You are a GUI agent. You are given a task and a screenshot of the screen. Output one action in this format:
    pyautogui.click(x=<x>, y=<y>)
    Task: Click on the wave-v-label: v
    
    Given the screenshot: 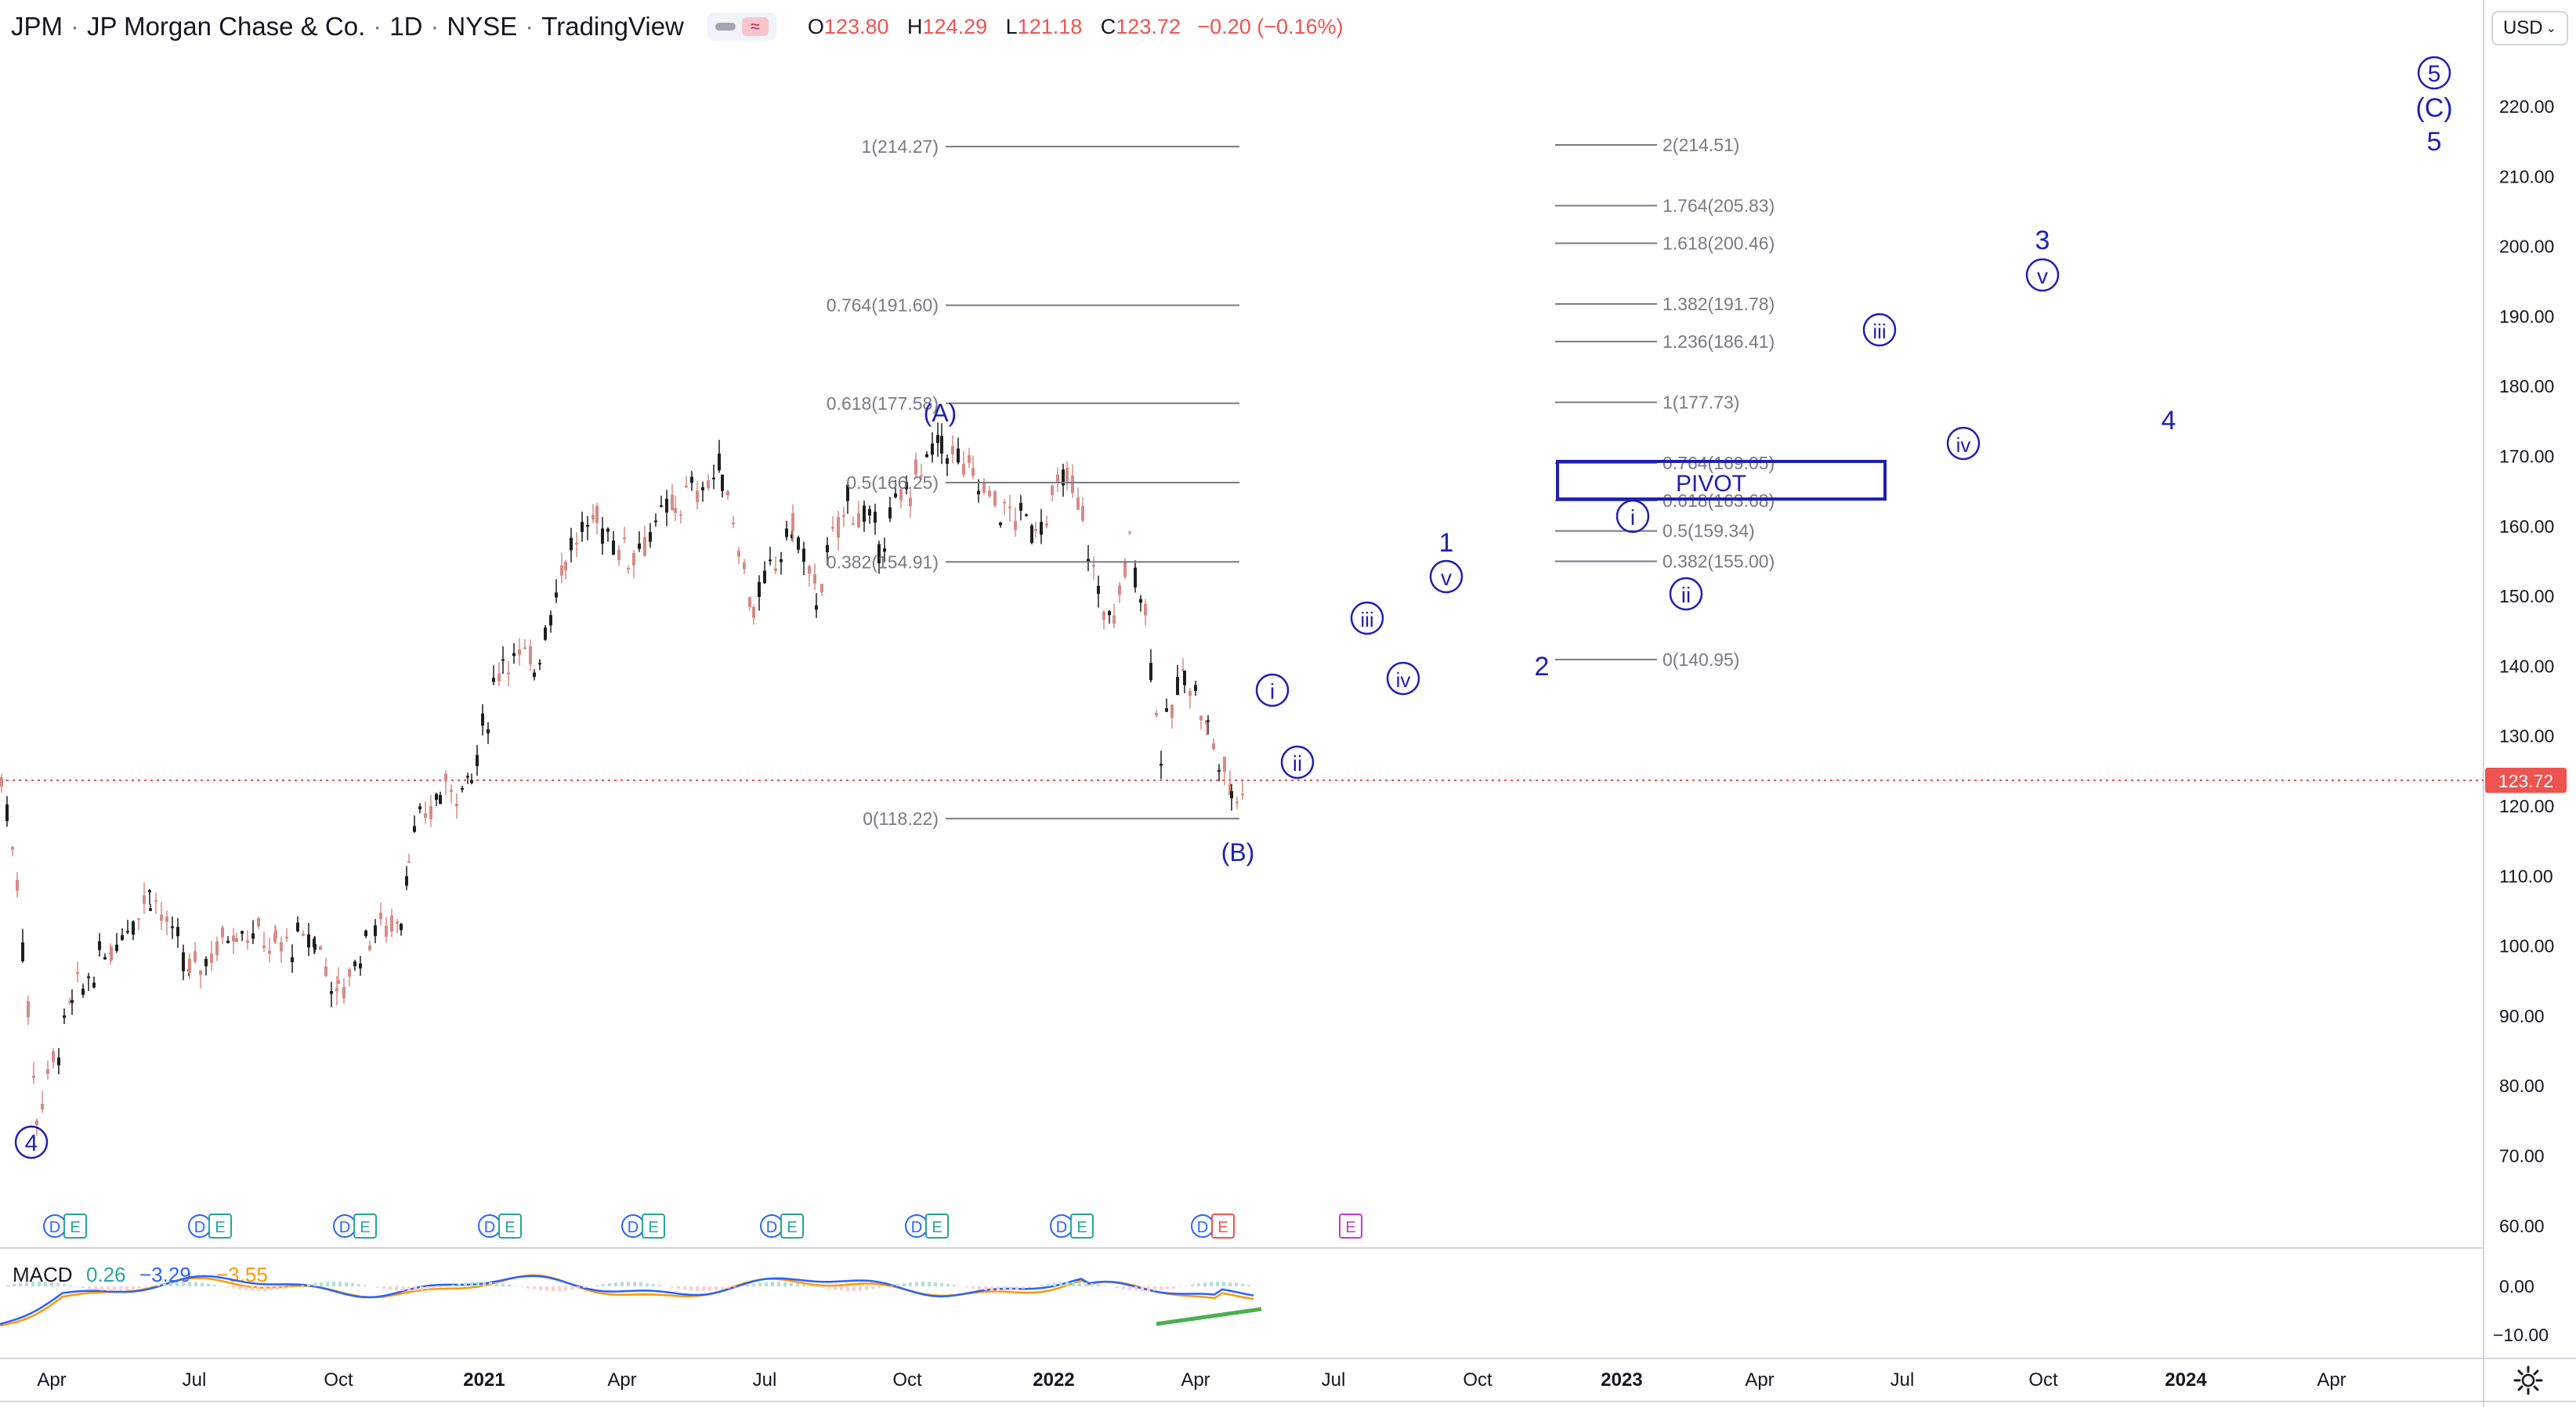 What is the action you would take?
    pyautogui.click(x=1446, y=578)
    